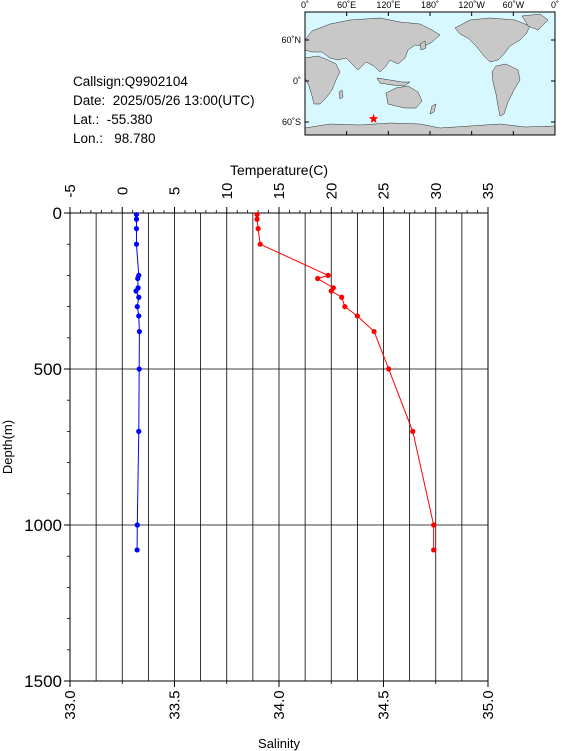 This screenshot has width=564, height=751. Describe the element at coordinates (346, 5) in the screenshot. I see `map-lon-label: 60˚E` at that location.